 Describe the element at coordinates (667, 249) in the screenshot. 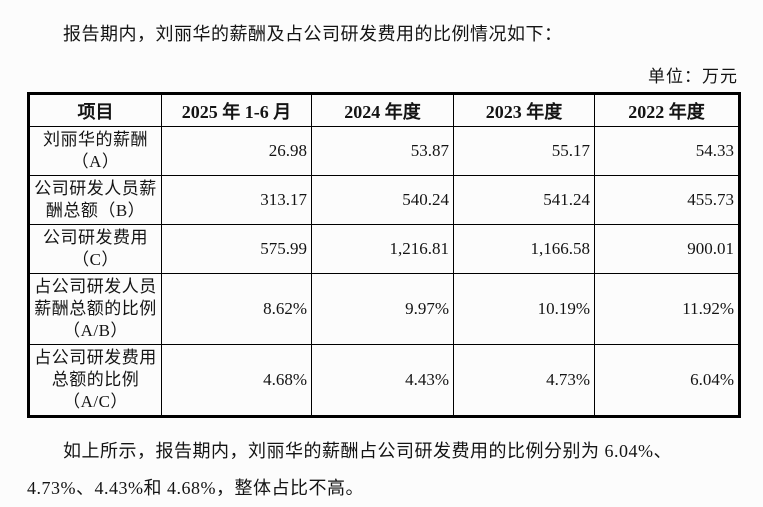

I see `cell-value: 900.01` at that location.